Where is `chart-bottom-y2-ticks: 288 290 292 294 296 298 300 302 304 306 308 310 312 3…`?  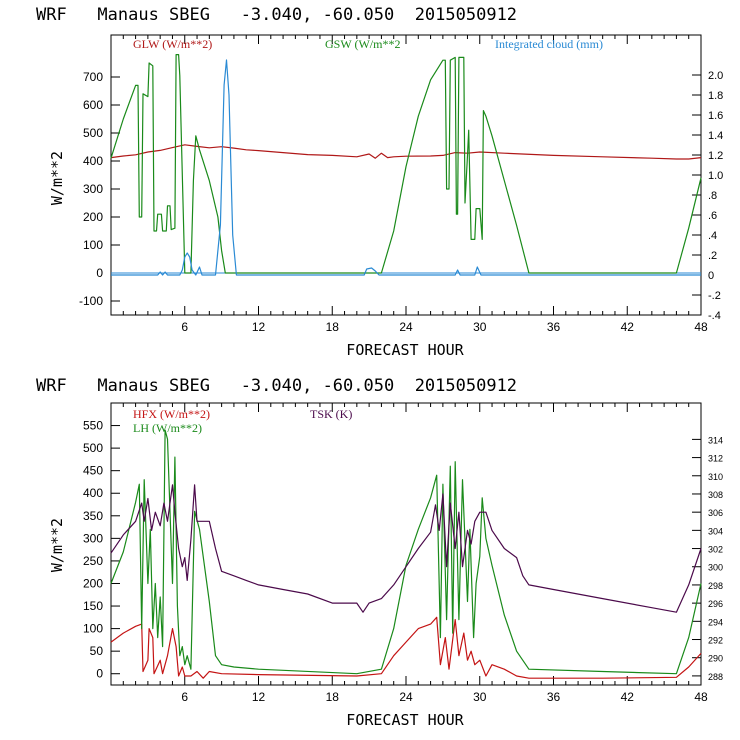
chart-bottom-y2-ticks: 288 290 292 294 296 298 300 302 304 306 308 310 312 3… is located at coordinates (707, 558).